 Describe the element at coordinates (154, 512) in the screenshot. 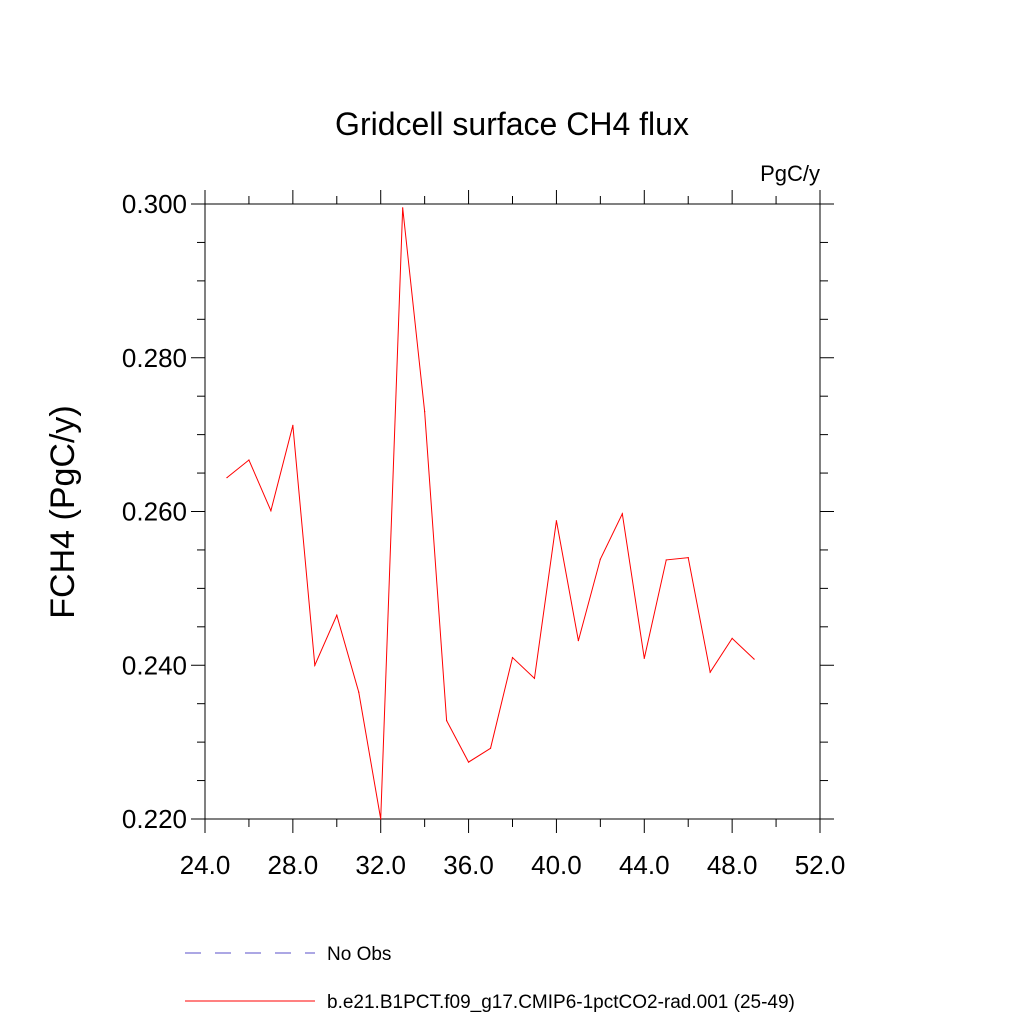

I see `y-tick-label: 0.260` at that location.